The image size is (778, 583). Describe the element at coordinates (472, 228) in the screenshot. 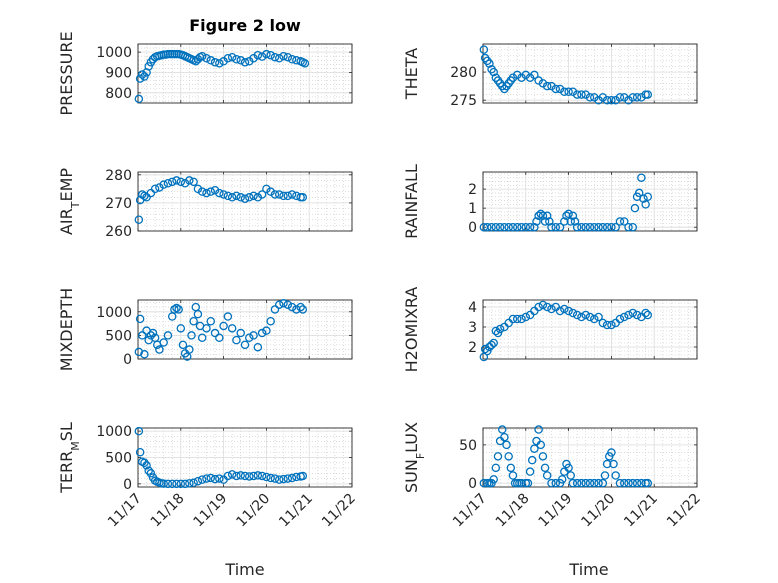

I see `y-tick-label: 0` at that location.